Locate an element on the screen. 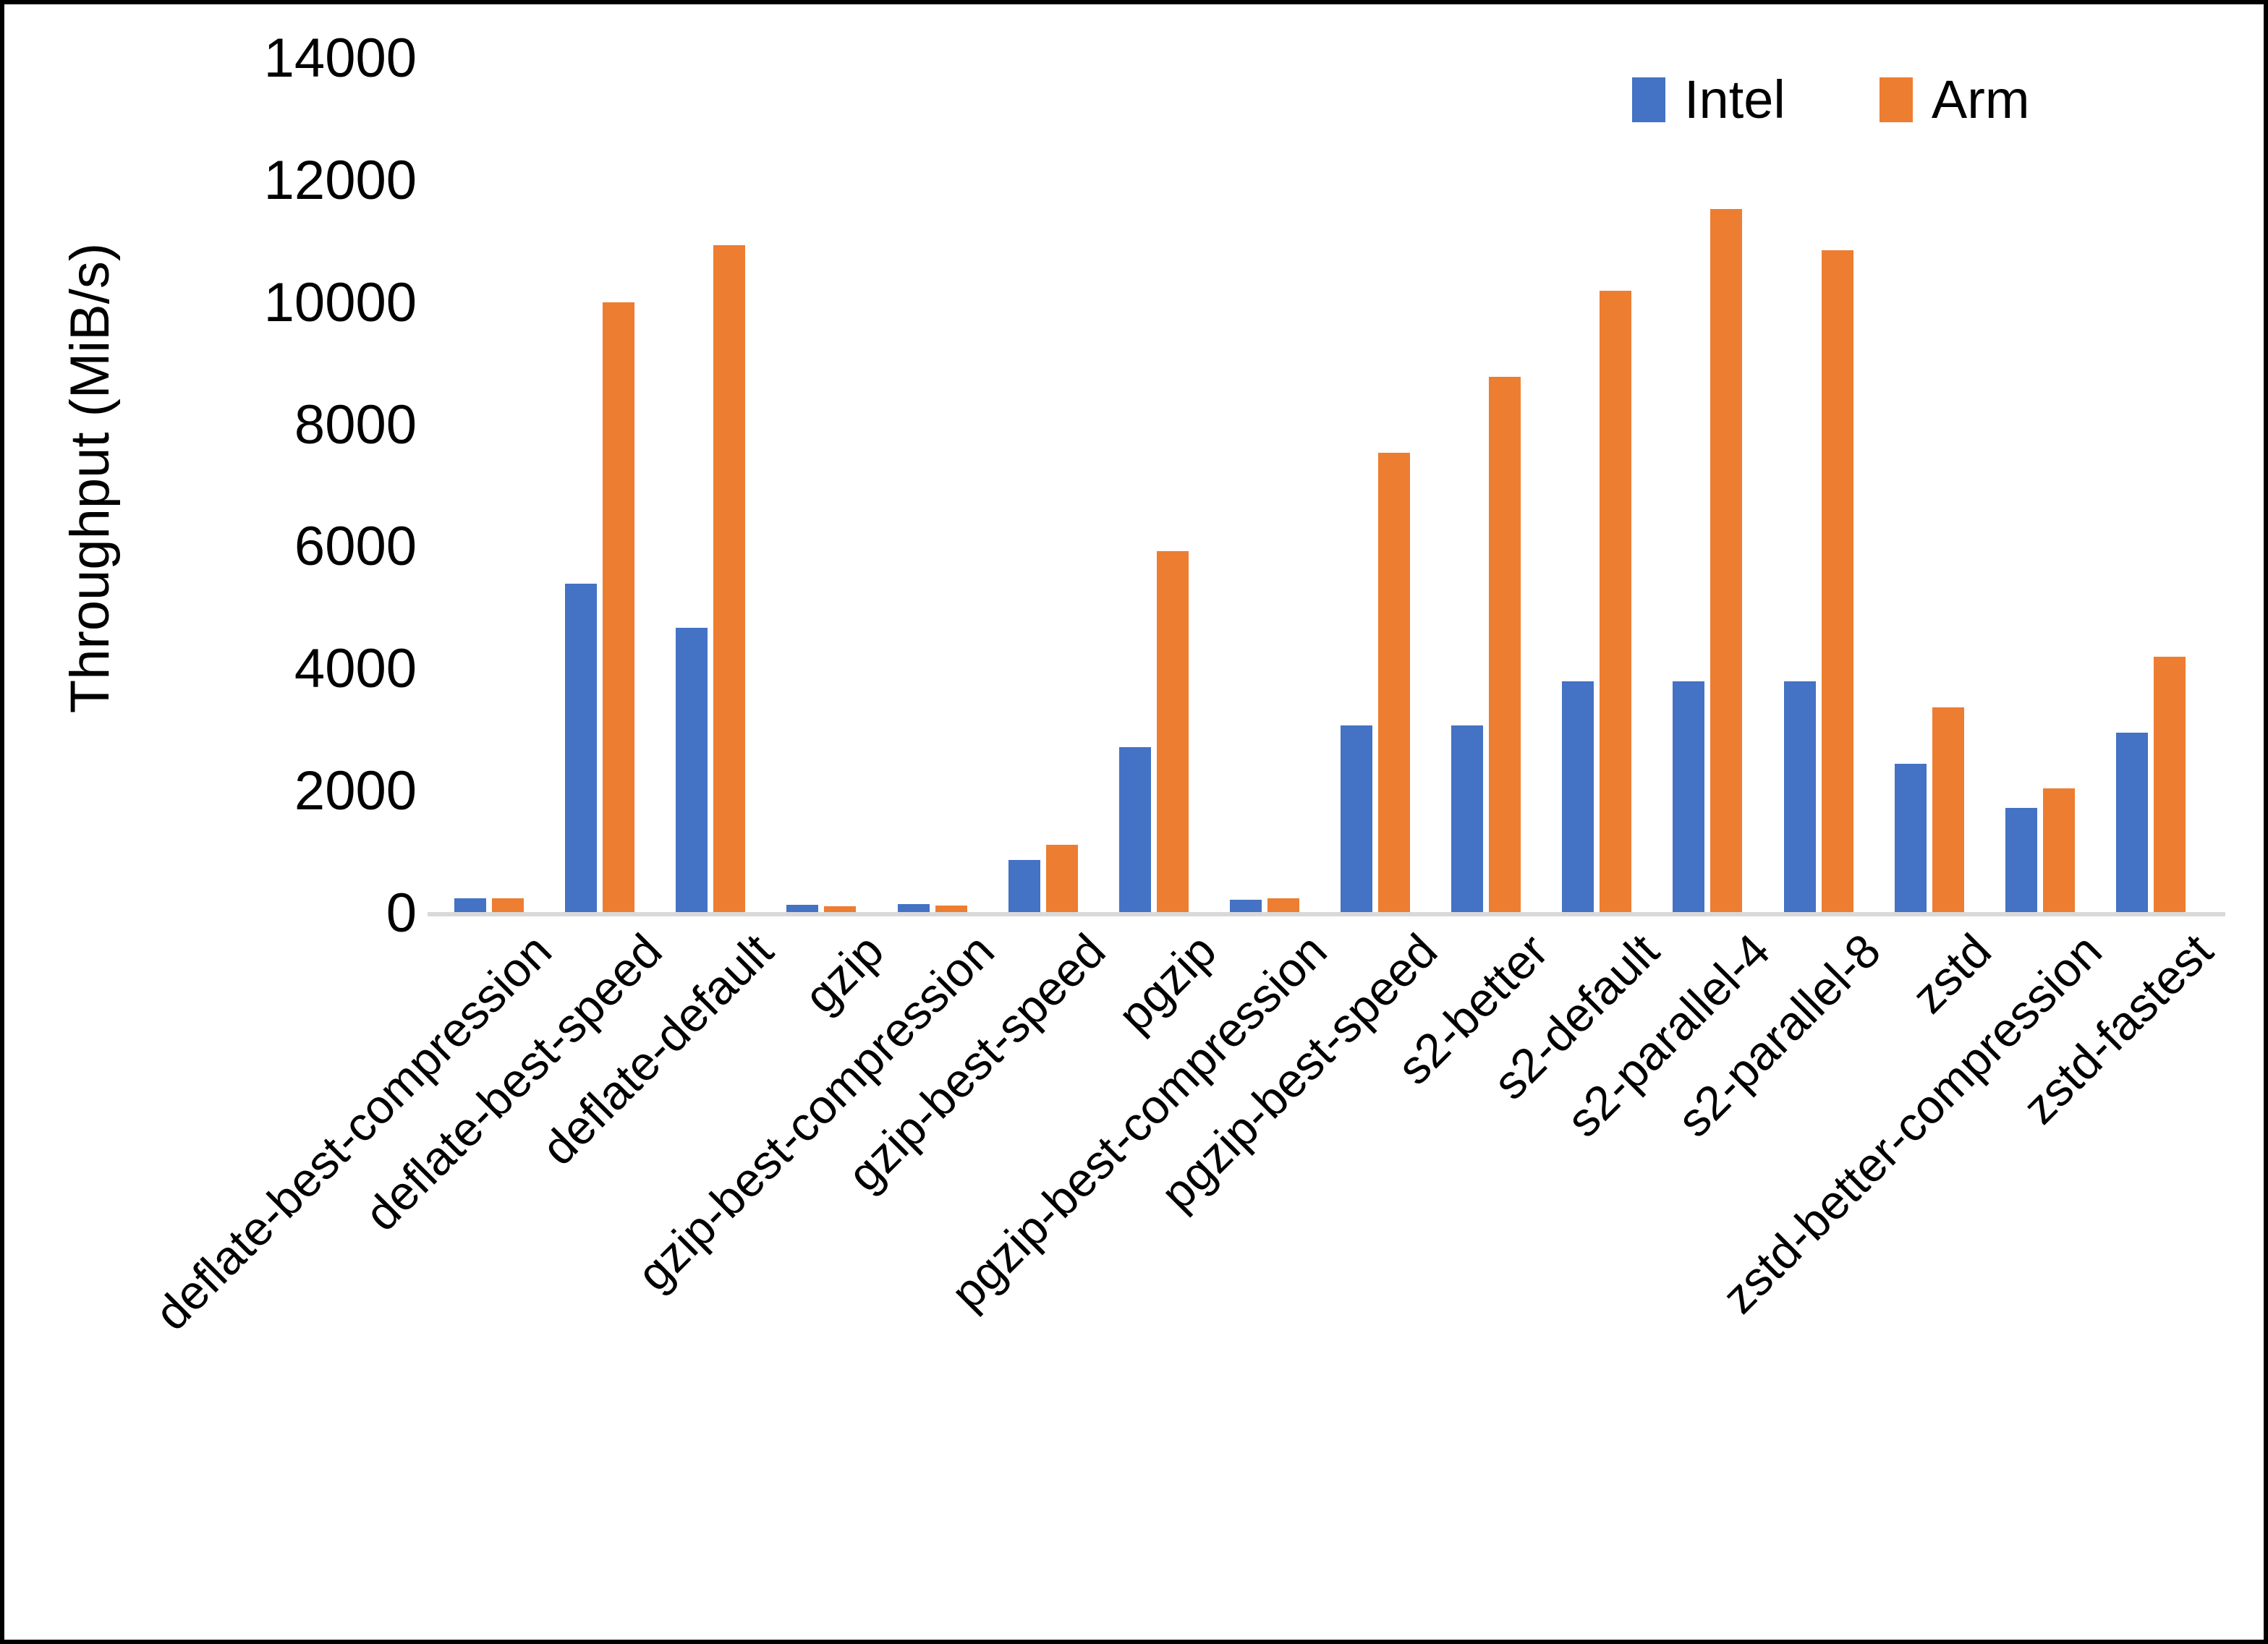  x-axis-line is located at coordinates (1326, 914).